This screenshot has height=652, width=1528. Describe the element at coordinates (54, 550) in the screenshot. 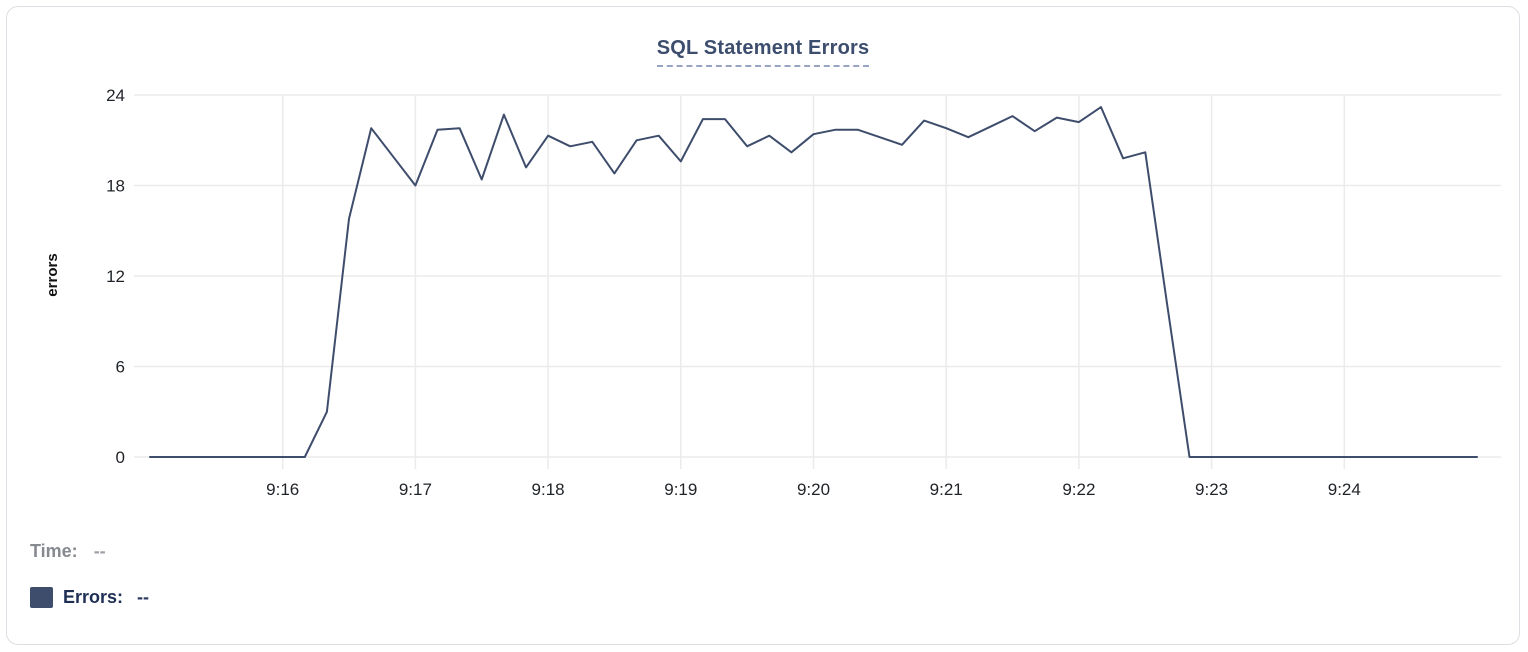

I see `time-label: Time:` at that location.